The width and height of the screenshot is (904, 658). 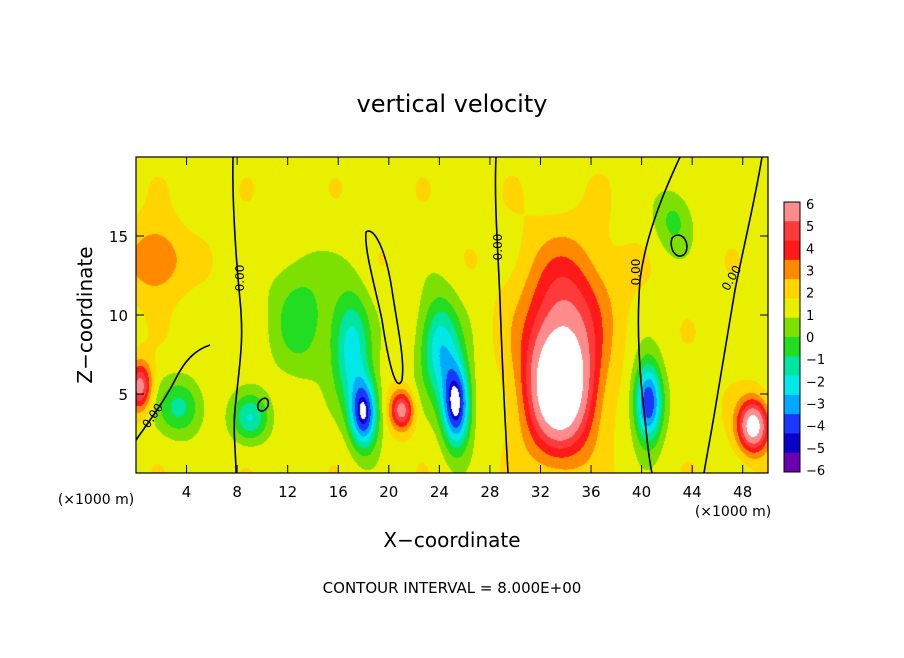 What do you see at coordinates (287, 492) in the screenshot?
I see `x-tick-label: 12` at bounding box center [287, 492].